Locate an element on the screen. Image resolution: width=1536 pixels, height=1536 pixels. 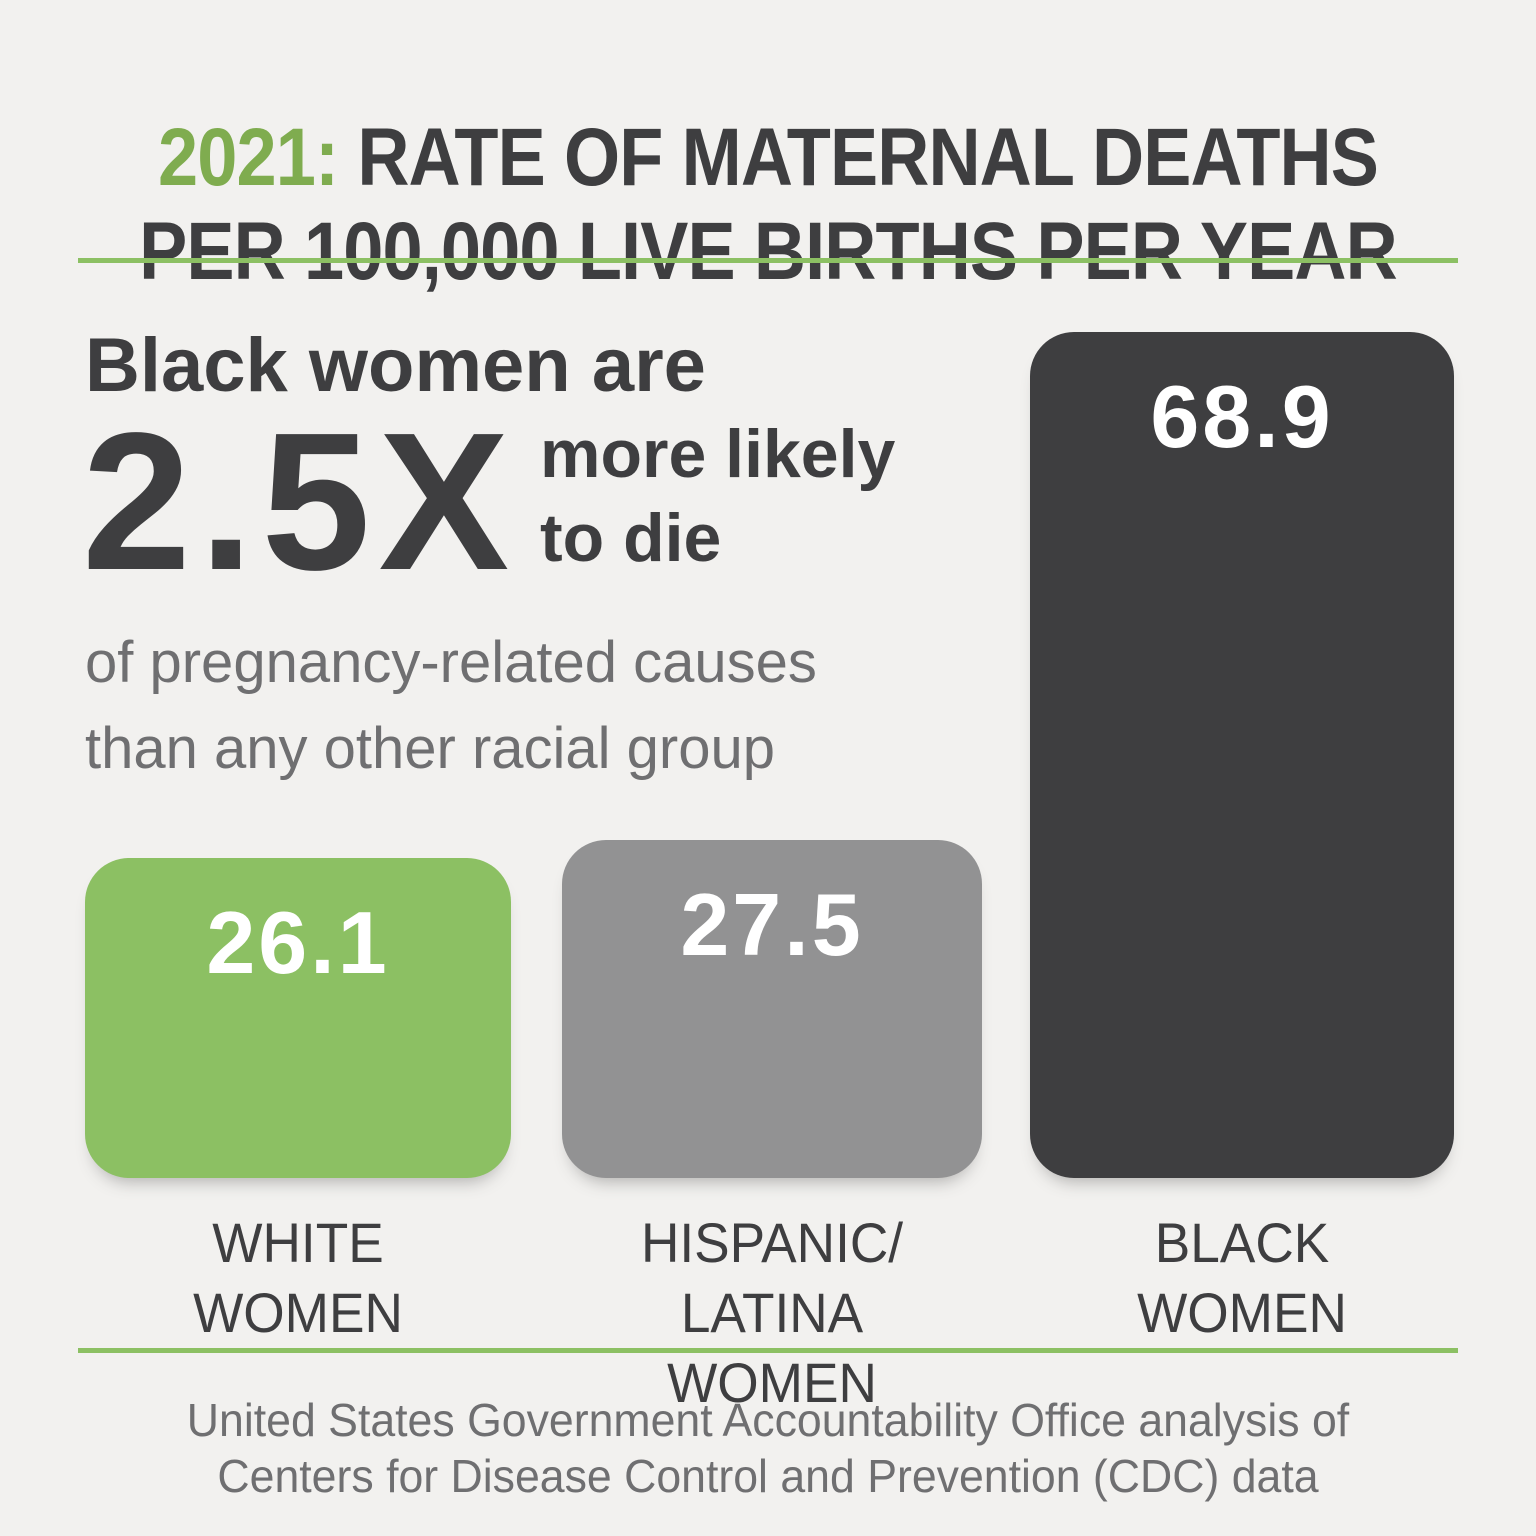
bar-label-line: WHITE is located at coordinates (298, 1242).